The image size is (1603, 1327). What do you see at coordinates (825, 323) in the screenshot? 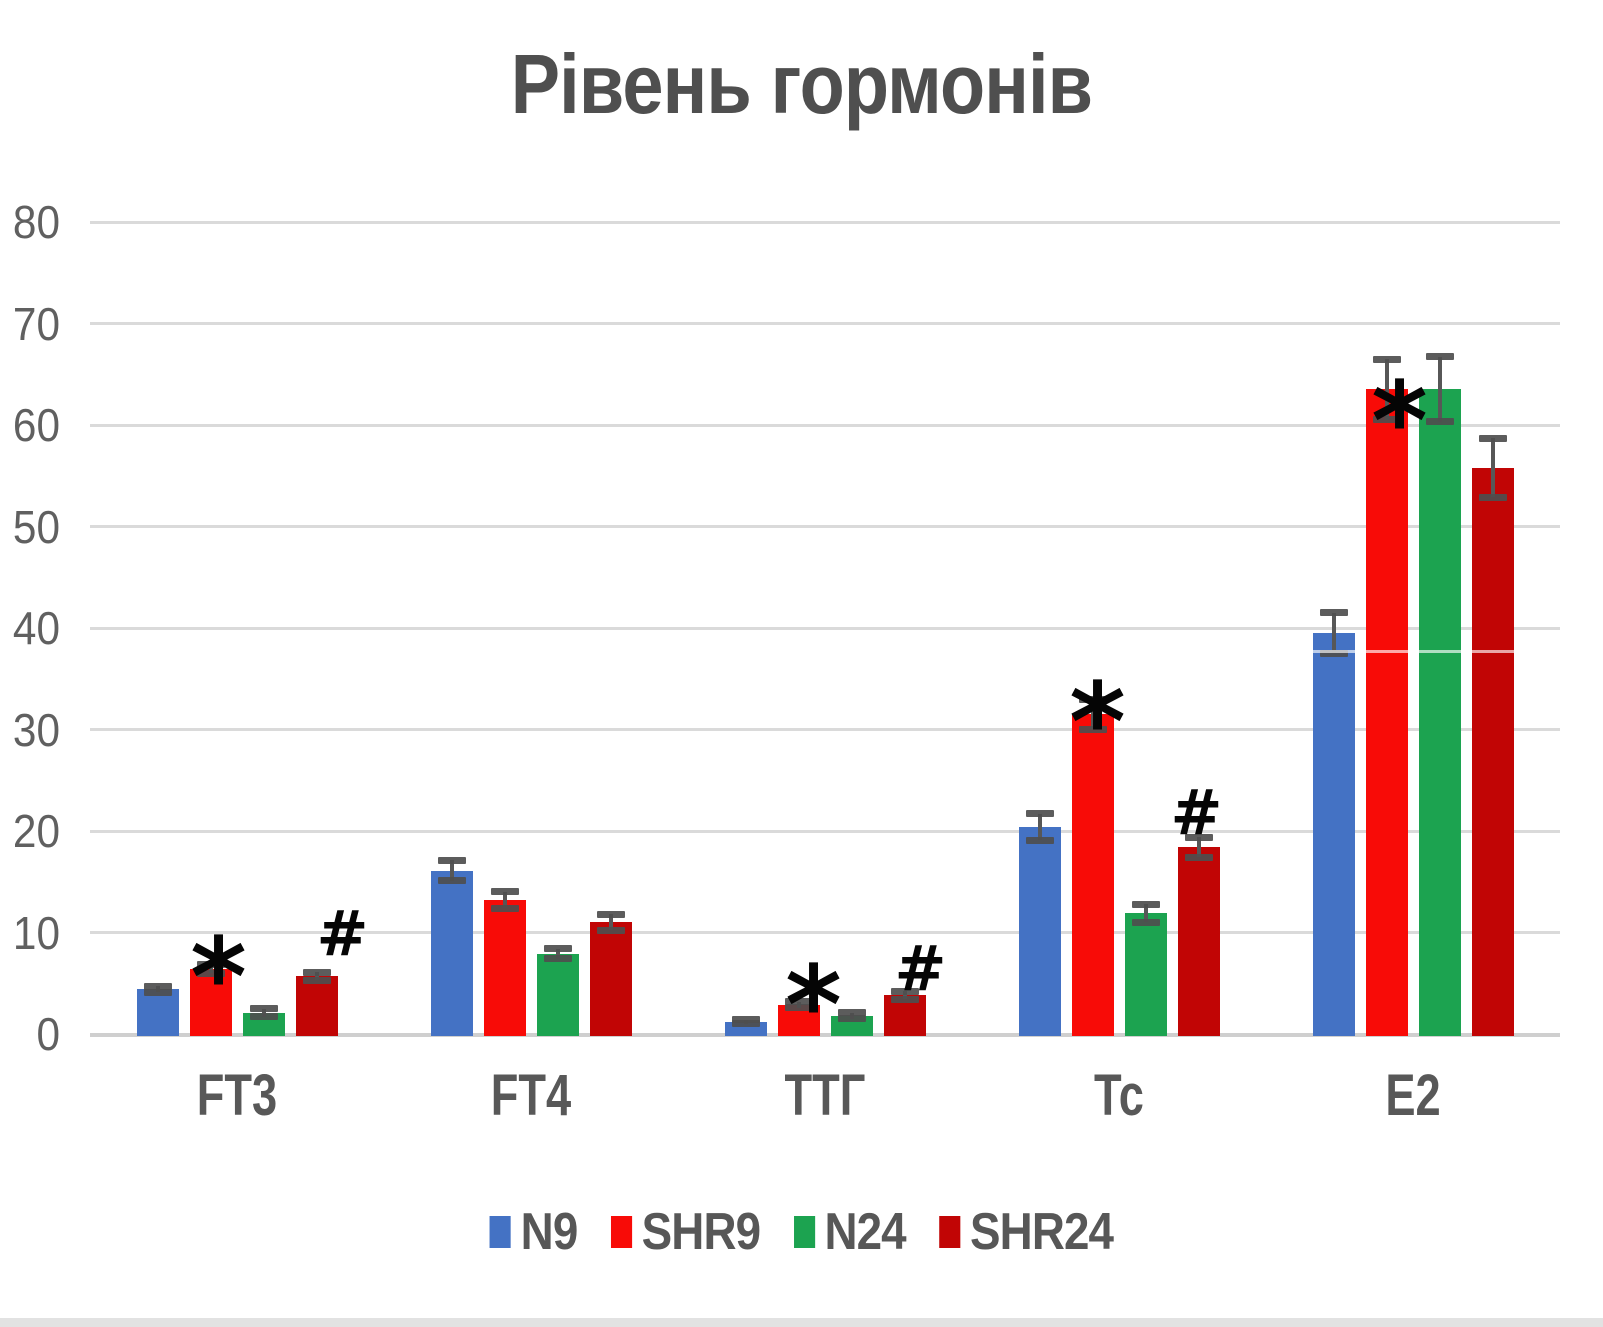
I see `gridline-y70` at bounding box center [825, 323].